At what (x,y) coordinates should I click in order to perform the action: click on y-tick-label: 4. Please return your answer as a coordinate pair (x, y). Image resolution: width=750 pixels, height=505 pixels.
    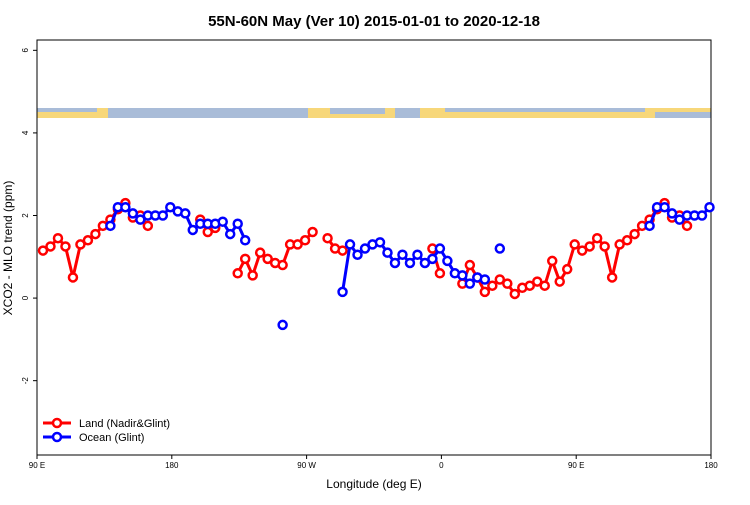
    Looking at the image, I should click on (25, 132).